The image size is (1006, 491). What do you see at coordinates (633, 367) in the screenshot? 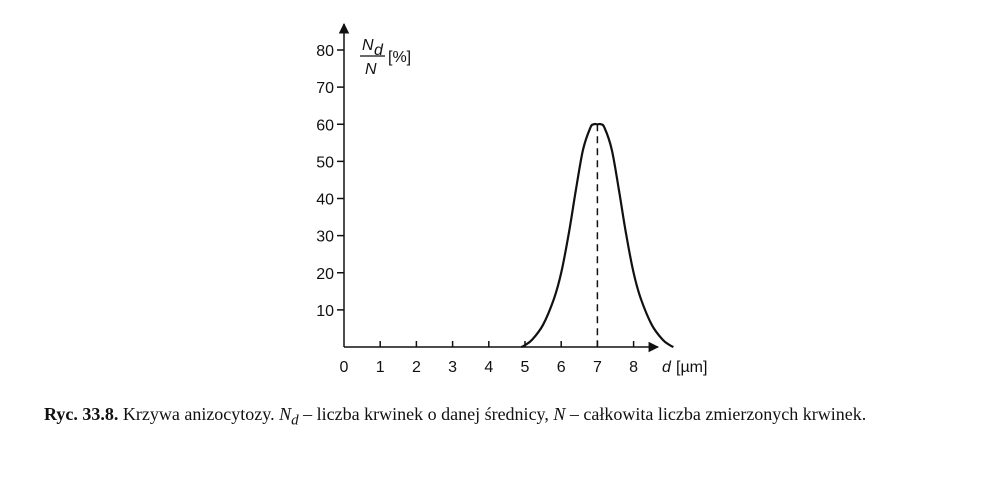
I see `x-tick-label: 8` at bounding box center [633, 367].